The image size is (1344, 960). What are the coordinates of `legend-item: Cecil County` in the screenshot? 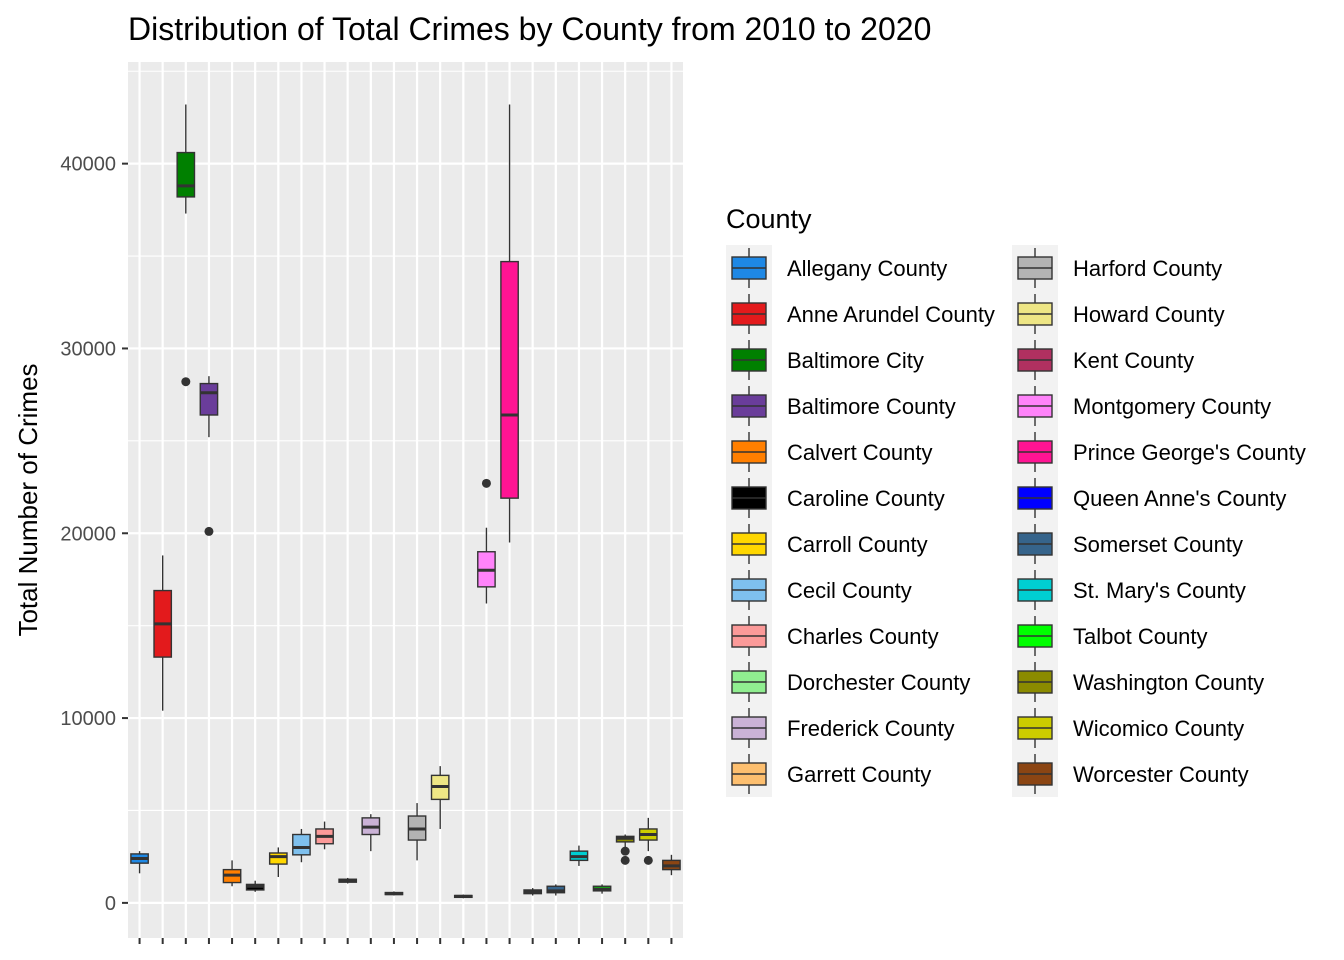 It's located at (819, 590).